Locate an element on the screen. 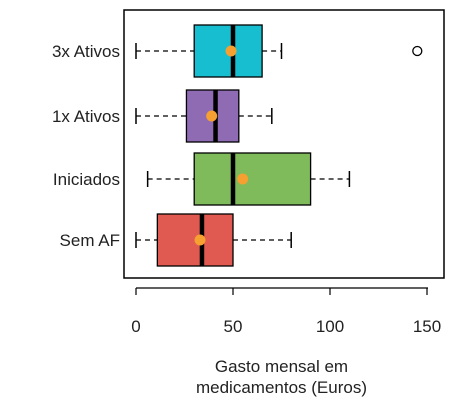 The image size is (455, 406). outlier-point is located at coordinates (417, 51).